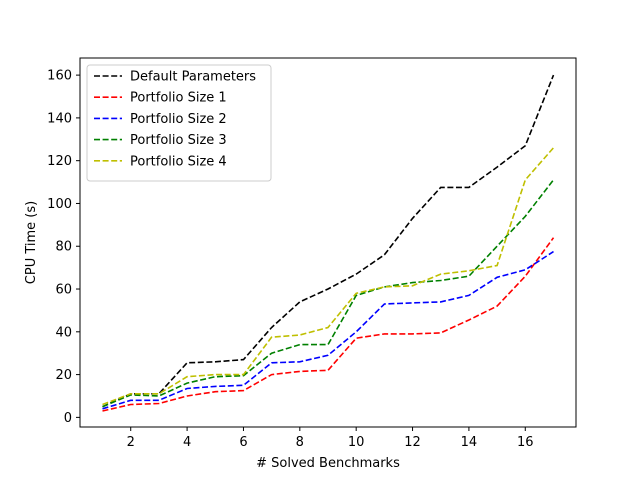 This screenshot has width=640, height=484. I want to click on x-tick-label: 6, so click(243, 442).